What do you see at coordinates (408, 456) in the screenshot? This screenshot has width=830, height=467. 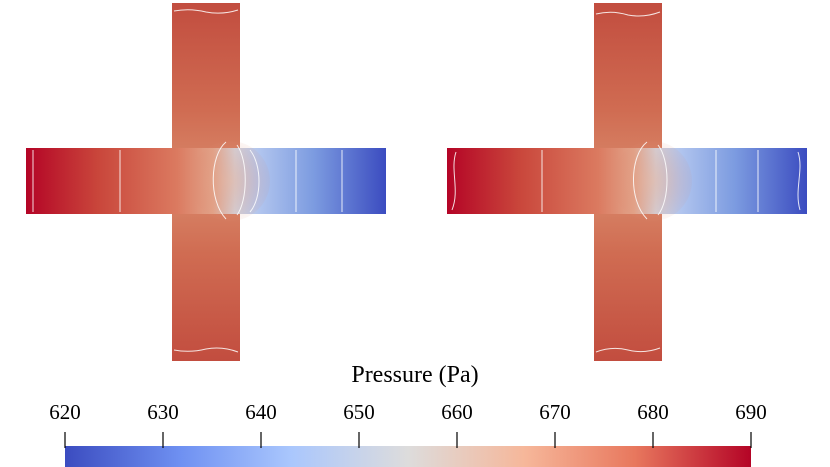 I see `colorbar-gradient` at bounding box center [408, 456].